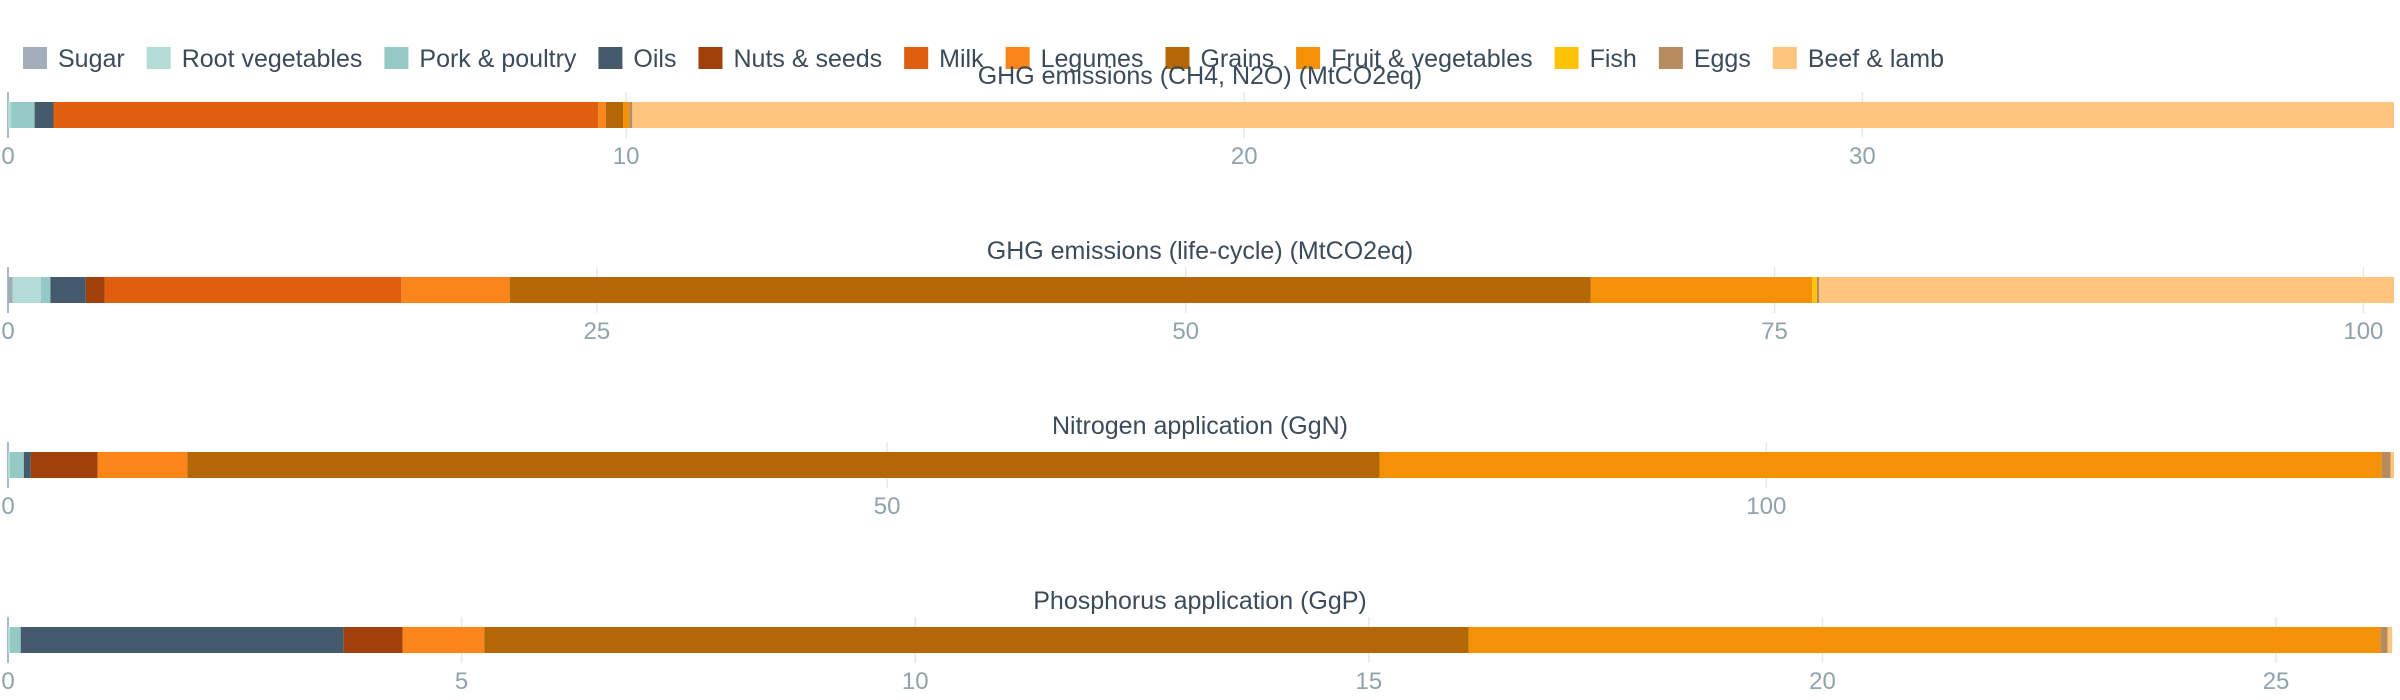 This screenshot has height=700, width=2400. I want to click on legend-item-6: Legumes, so click(1074, 59).